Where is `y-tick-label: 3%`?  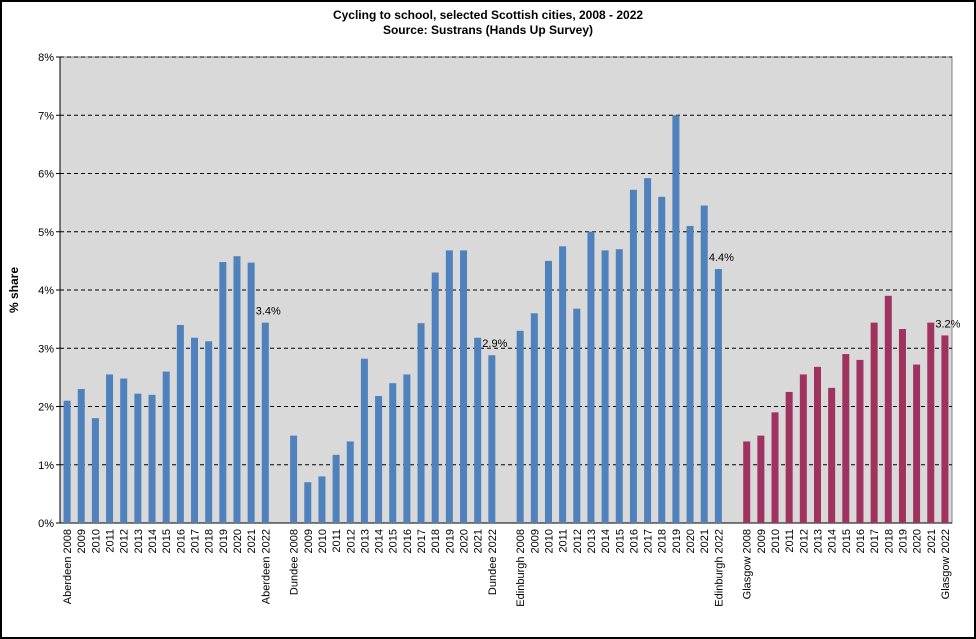
y-tick-label: 3% is located at coordinates (46, 349).